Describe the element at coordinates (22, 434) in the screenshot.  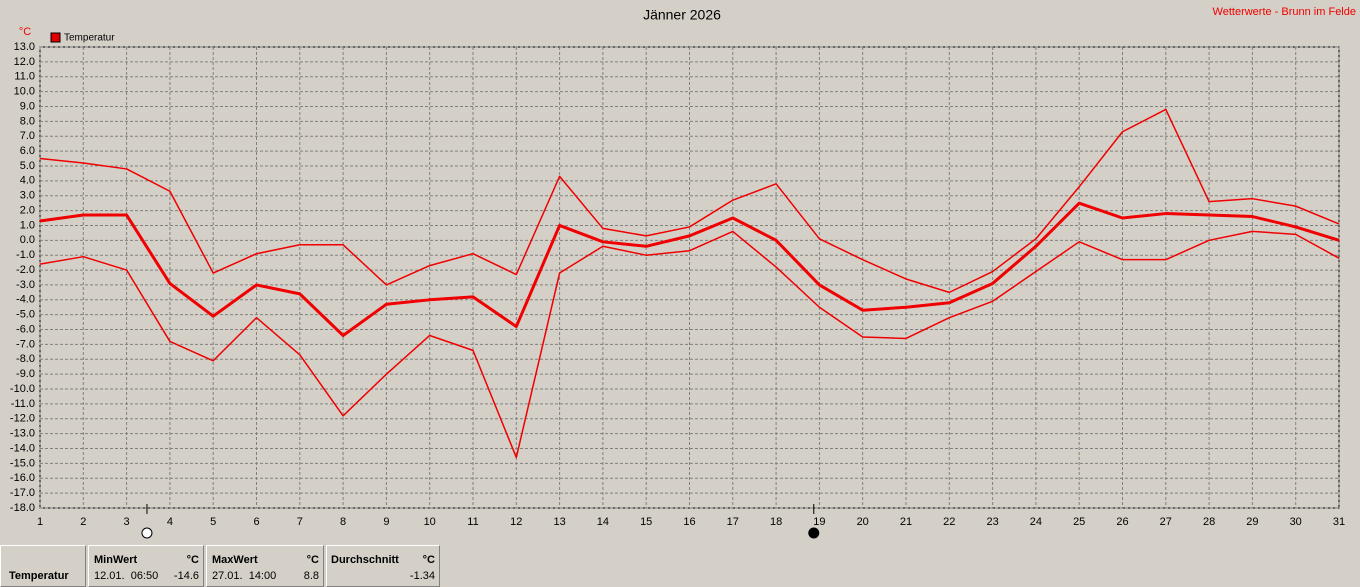
I see `y-tick-label: -13.0` at that location.